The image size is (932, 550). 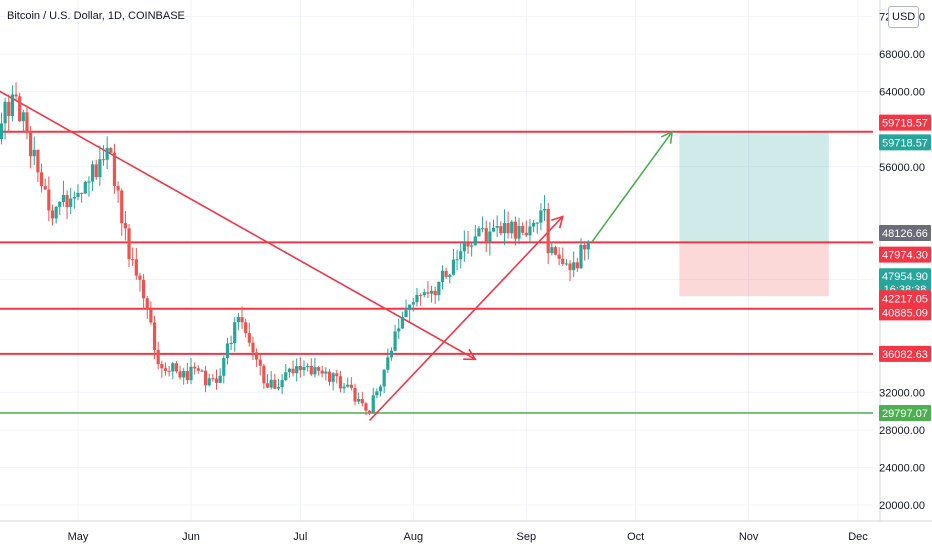 What do you see at coordinates (905, 124) in the screenshot?
I see `price-label-text: 59718.57` at bounding box center [905, 124].